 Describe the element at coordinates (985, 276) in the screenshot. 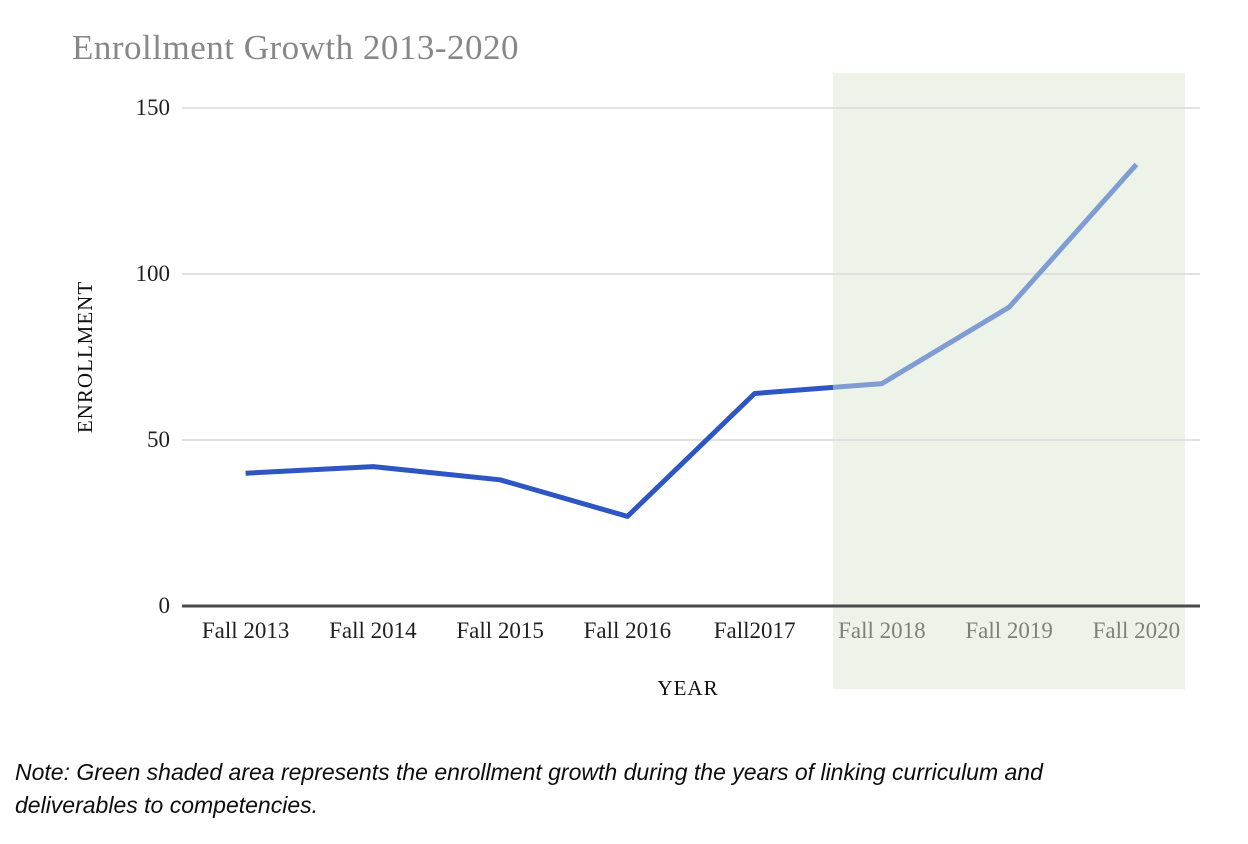

I see `enrollment-line-highlight-segment` at that location.